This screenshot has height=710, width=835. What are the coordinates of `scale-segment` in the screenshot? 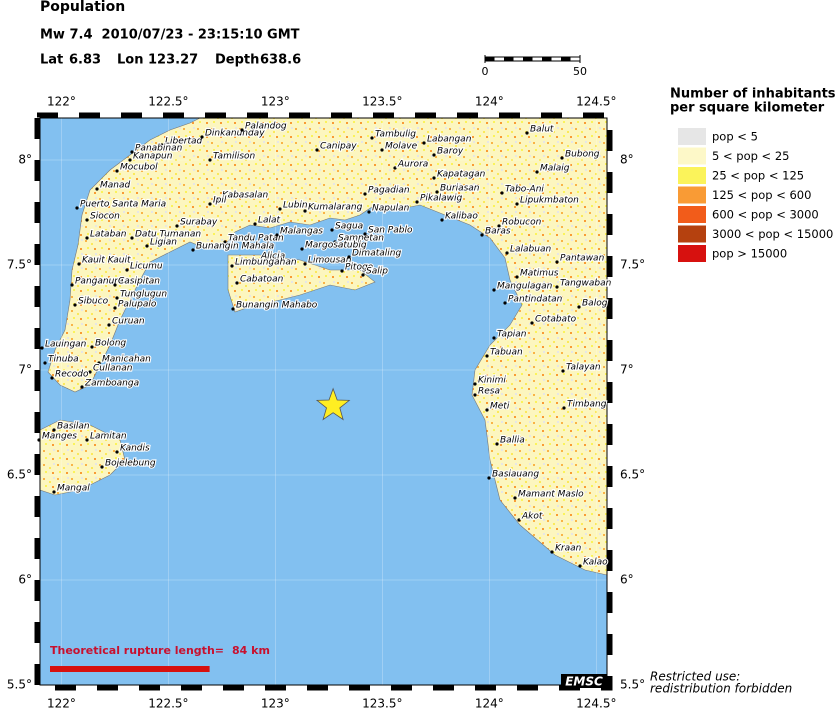 It's located at (566, 59).